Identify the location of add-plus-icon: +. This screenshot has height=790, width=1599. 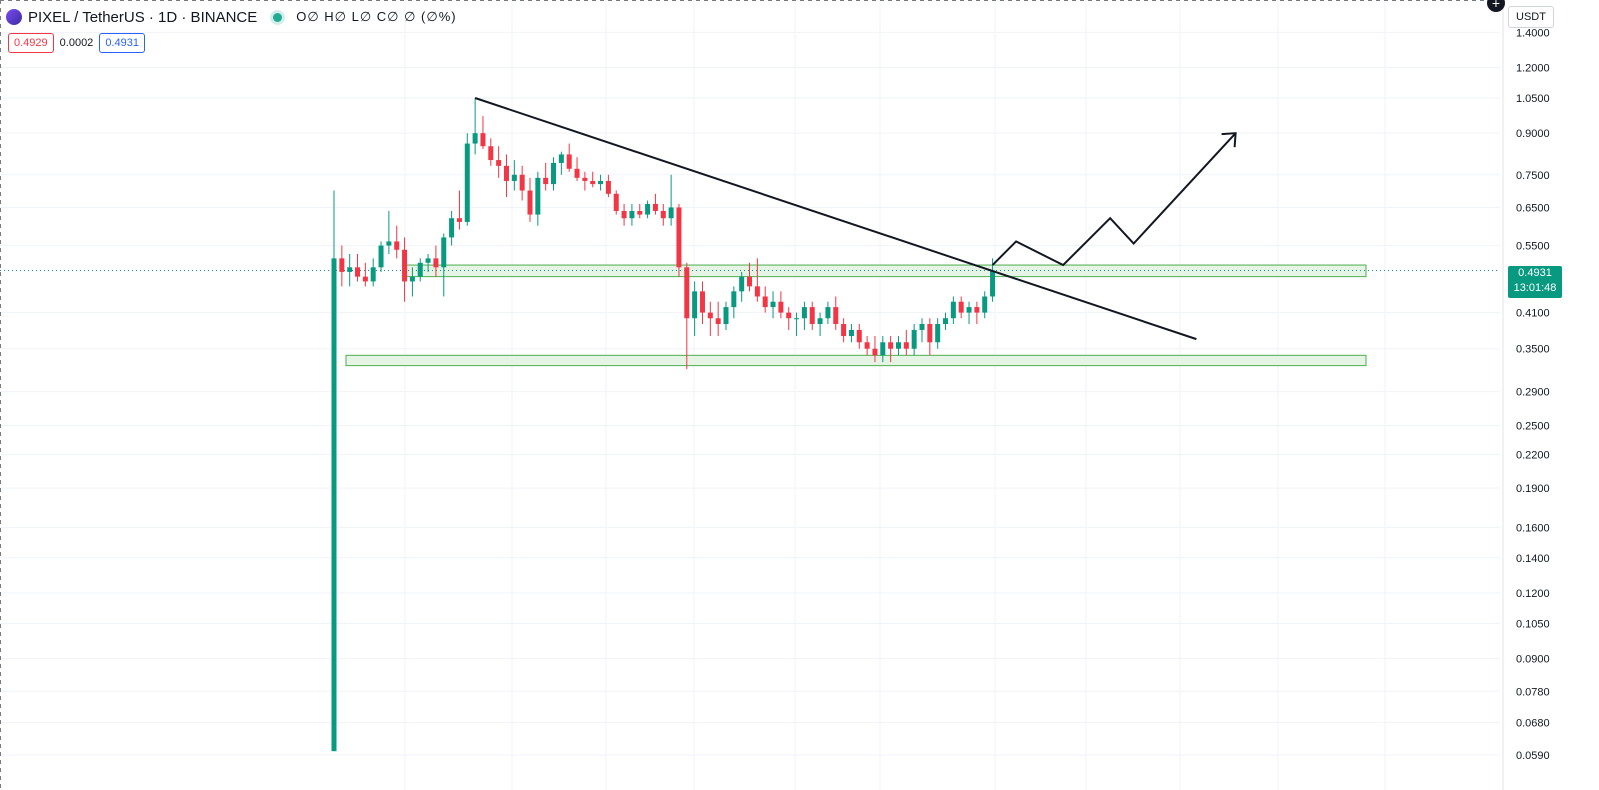
(1496, 6).